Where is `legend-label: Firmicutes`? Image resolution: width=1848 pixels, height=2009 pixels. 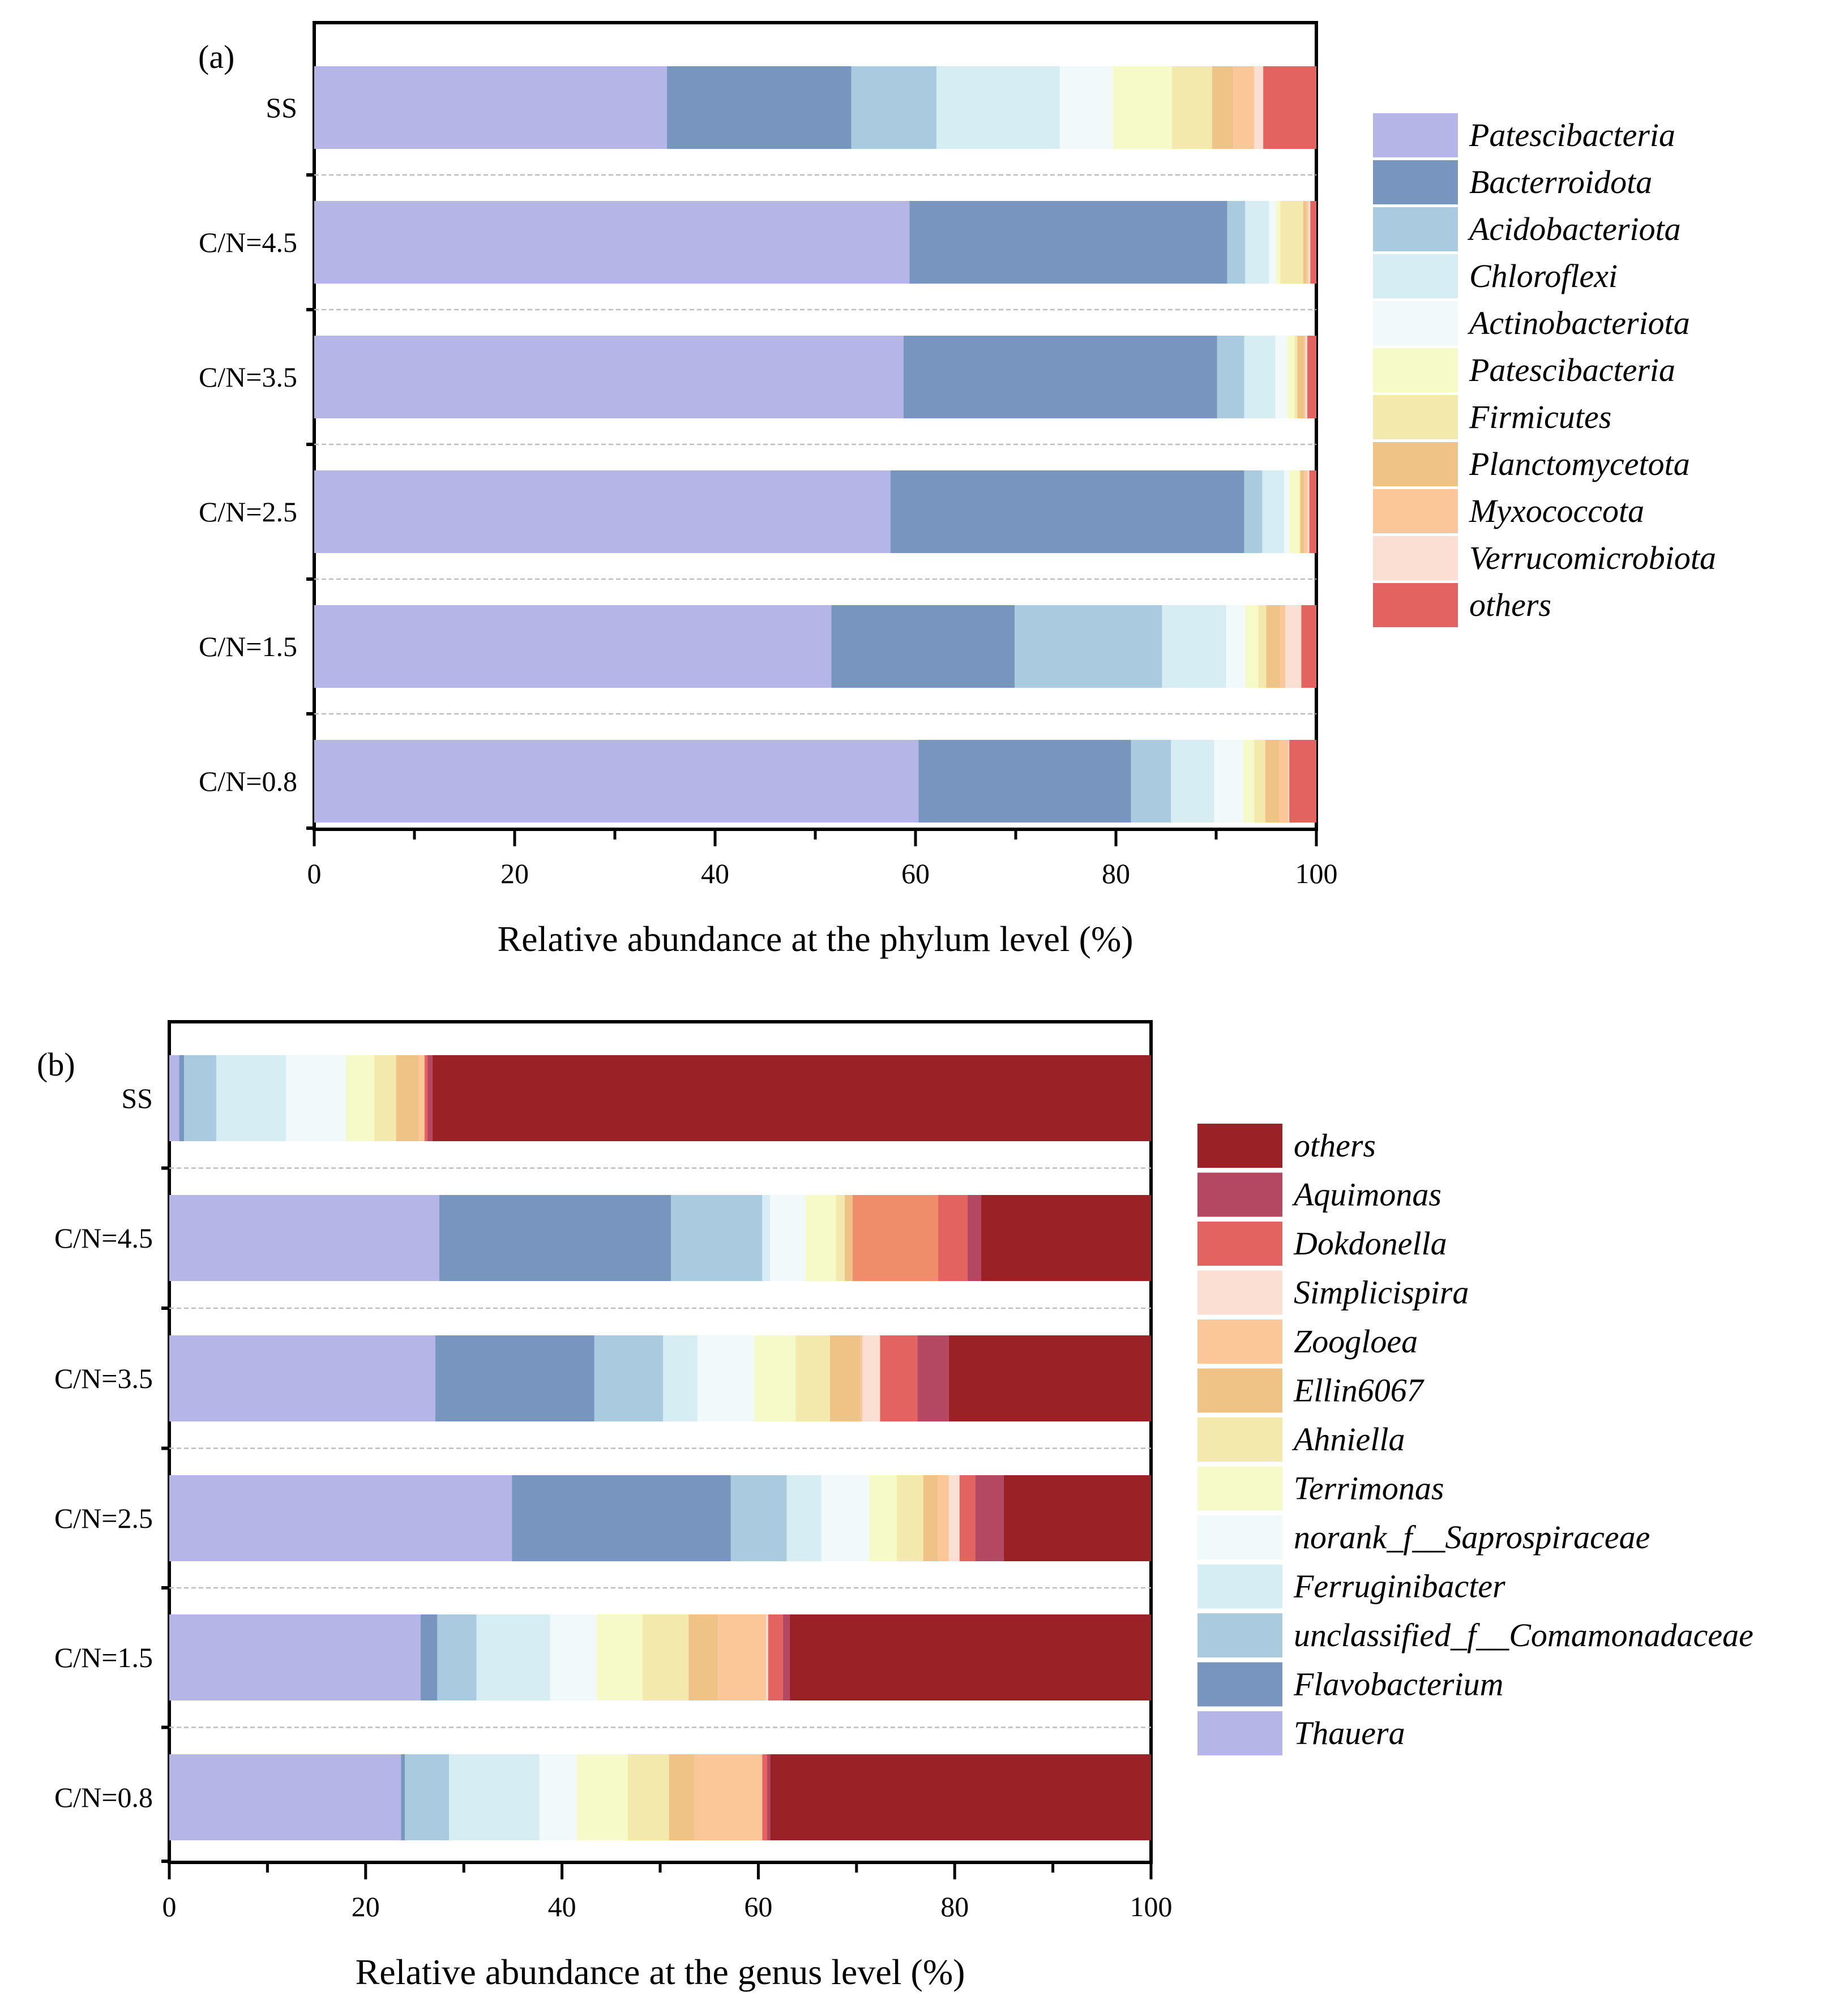 legend-label: Firmicutes is located at coordinates (1540, 417).